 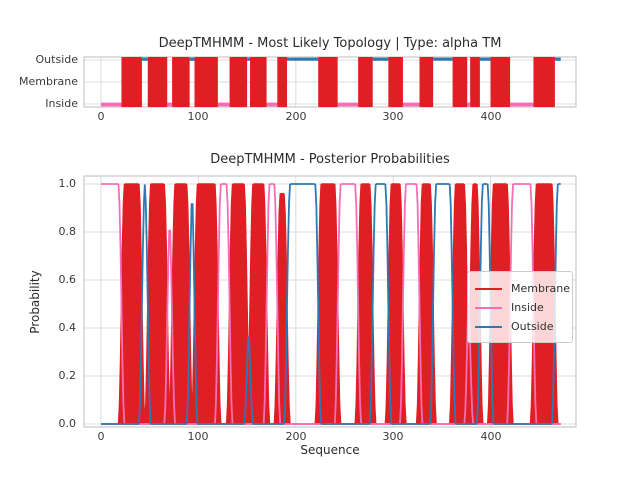 I want to click on legend-item-outside: Outside, so click(x=520, y=326).